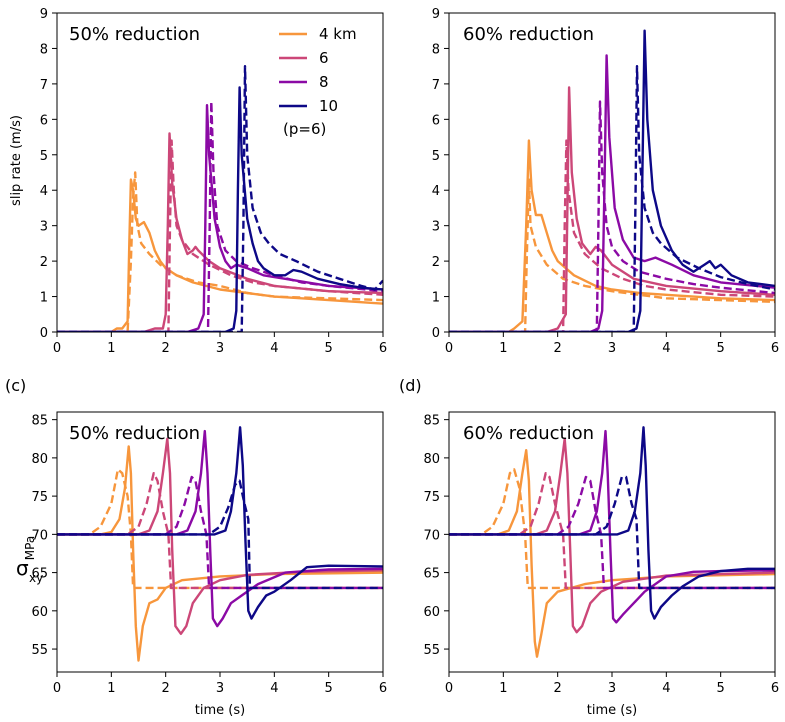  Describe the element at coordinates (431, 574) in the screenshot. I see `y-tick-label: 65` at that location.